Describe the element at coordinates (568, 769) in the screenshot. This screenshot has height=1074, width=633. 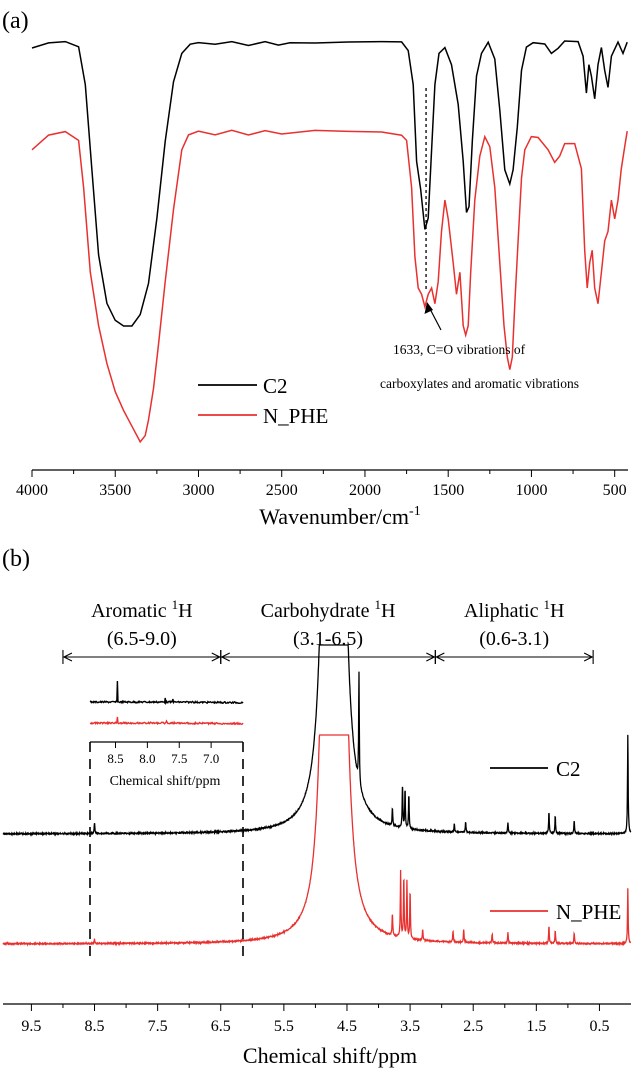
I see `legend-b-c2-label: C2` at that location.